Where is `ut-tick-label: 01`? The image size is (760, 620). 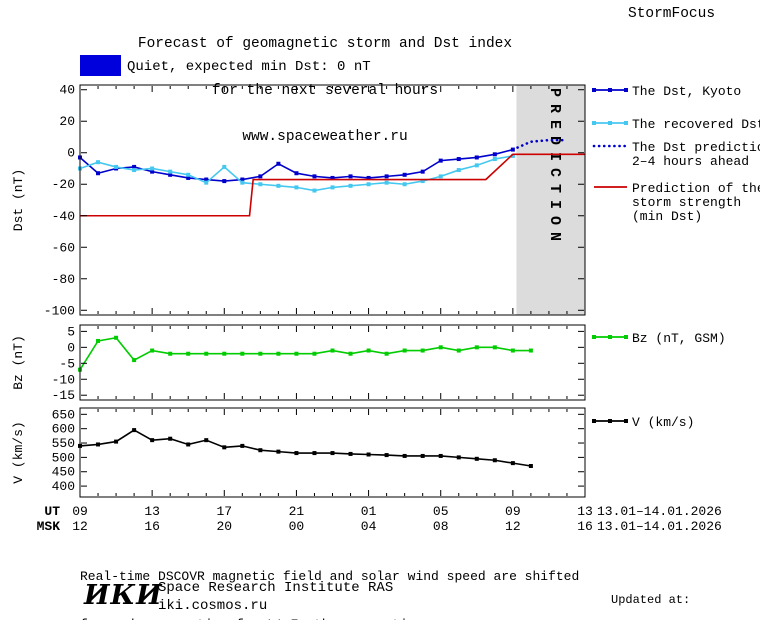
ut-tick-label: 01 is located at coordinates (369, 511).